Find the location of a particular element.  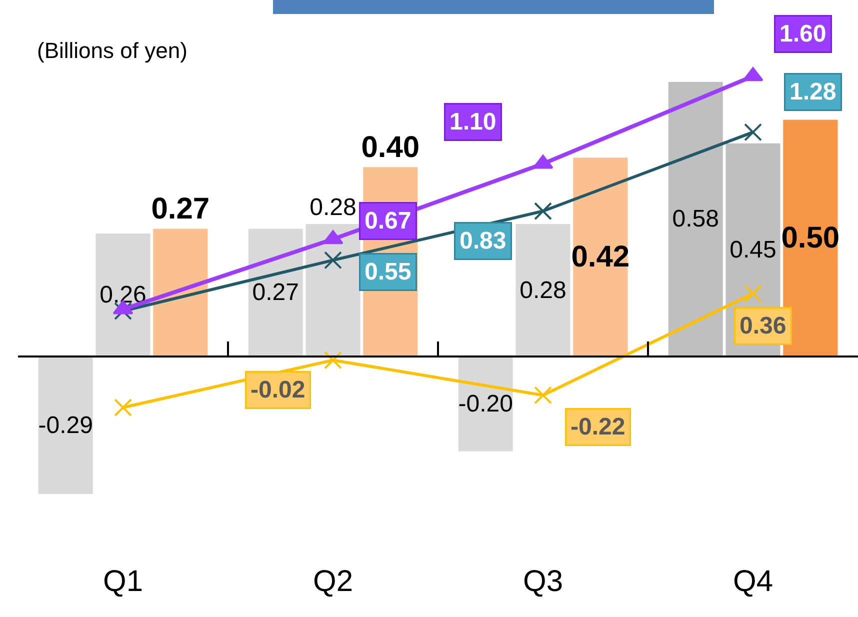

data-label: -0.29 is located at coordinates (65, 425).